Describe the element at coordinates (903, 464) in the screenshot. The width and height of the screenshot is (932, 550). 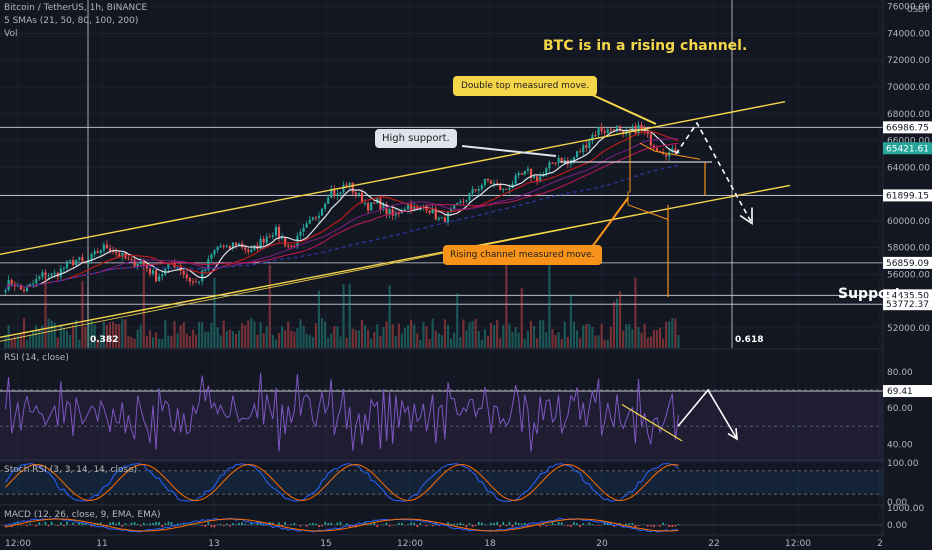
I see `stoch-tick-label: 100.00` at that location.